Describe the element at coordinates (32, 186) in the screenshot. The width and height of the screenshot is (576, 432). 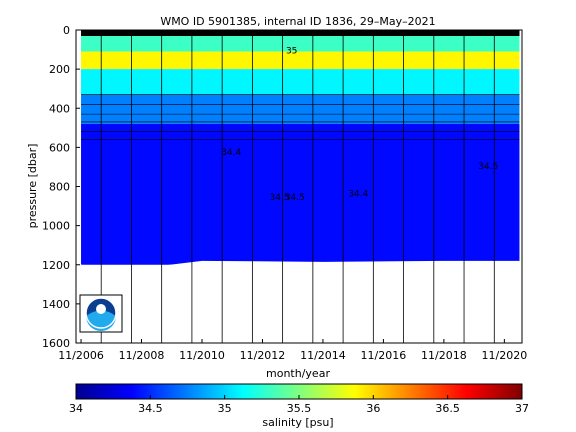
I see `y-axis-label: pressure [dbar]` at that location.